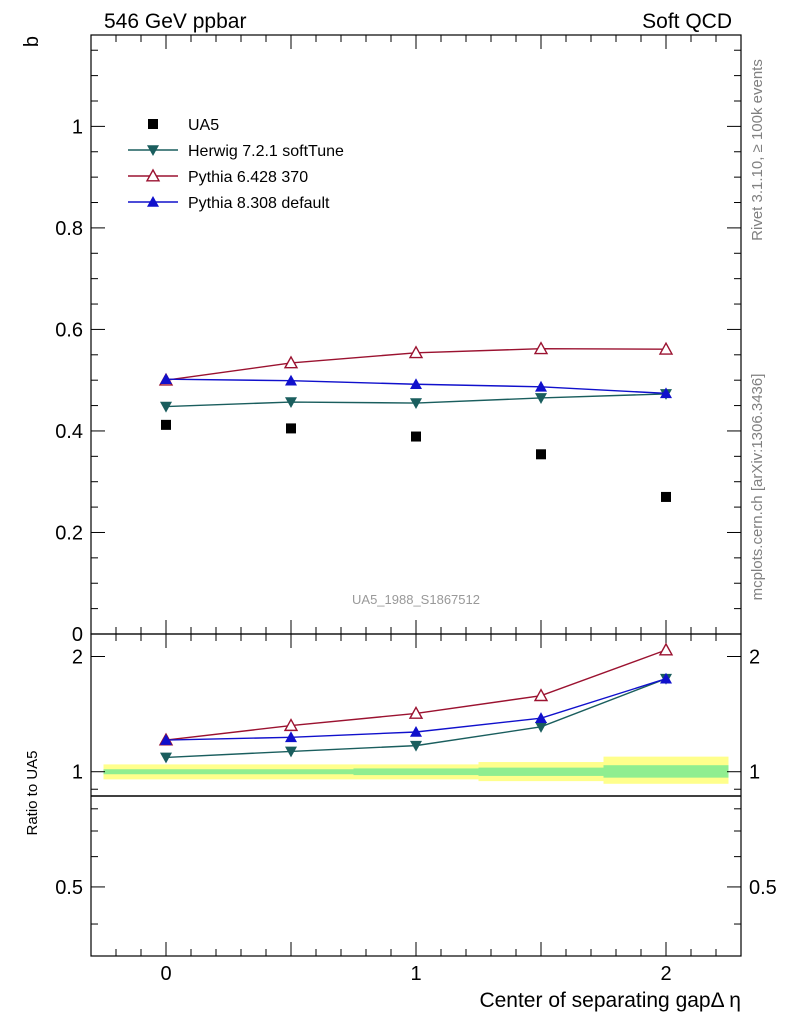 Image resolution: width=786 pixels, height=1024 pixels. What do you see at coordinates (610, 1000) in the screenshot?
I see `x-axis-label: Center of separating gapΔ η` at bounding box center [610, 1000].